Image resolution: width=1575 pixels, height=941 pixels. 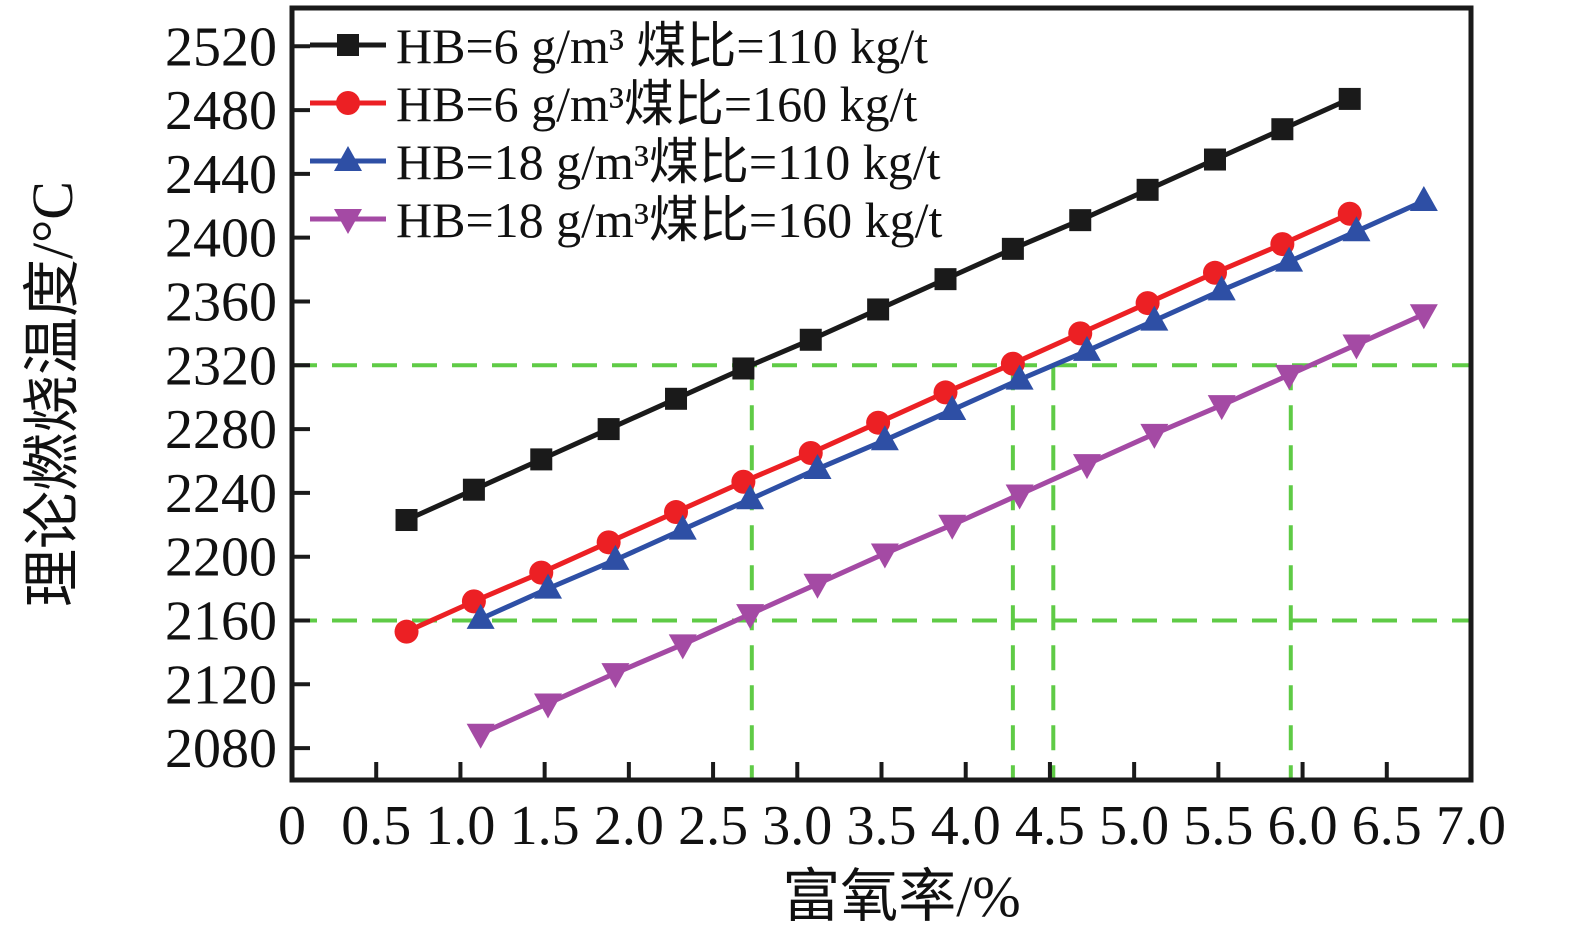 I want to click on legend-marker-circle-icon, so click(x=348, y=103).